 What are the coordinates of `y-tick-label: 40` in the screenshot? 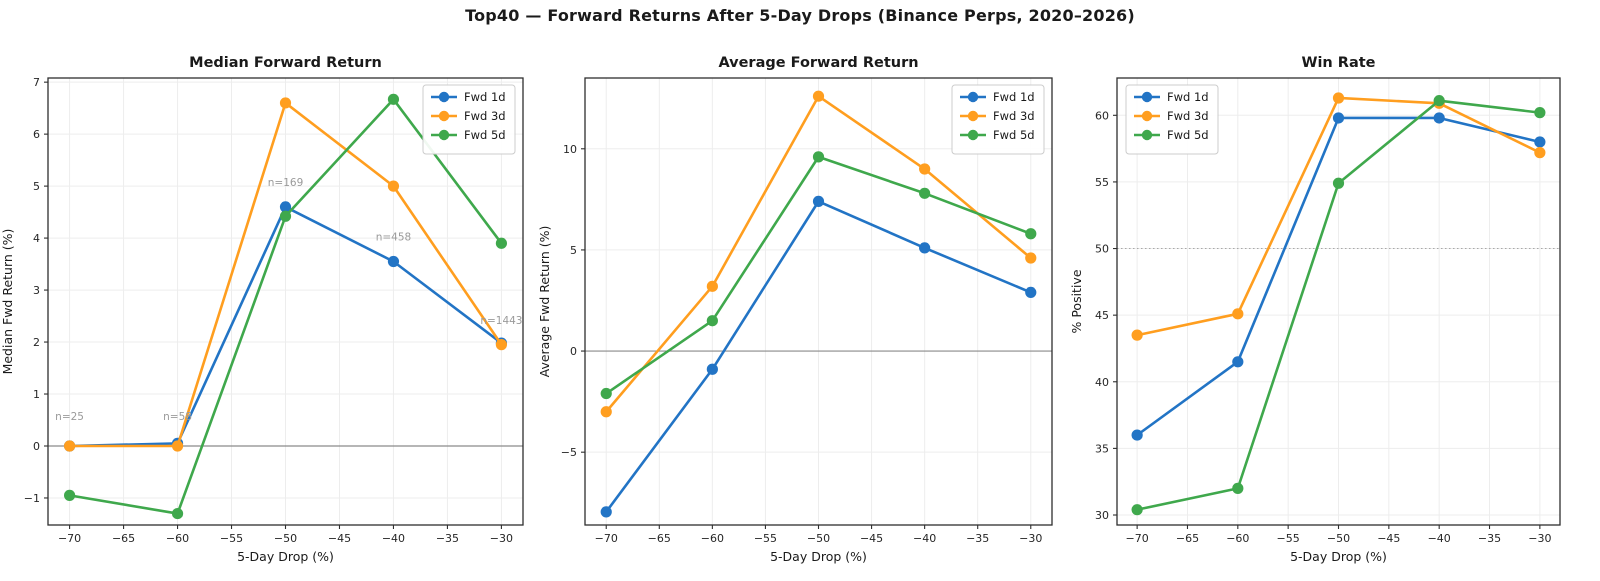 It's located at (1102, 382).